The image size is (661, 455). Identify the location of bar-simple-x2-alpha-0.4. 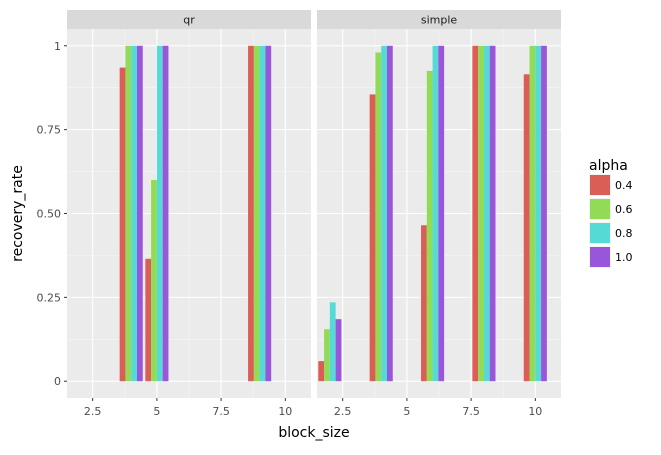
(321, 371).